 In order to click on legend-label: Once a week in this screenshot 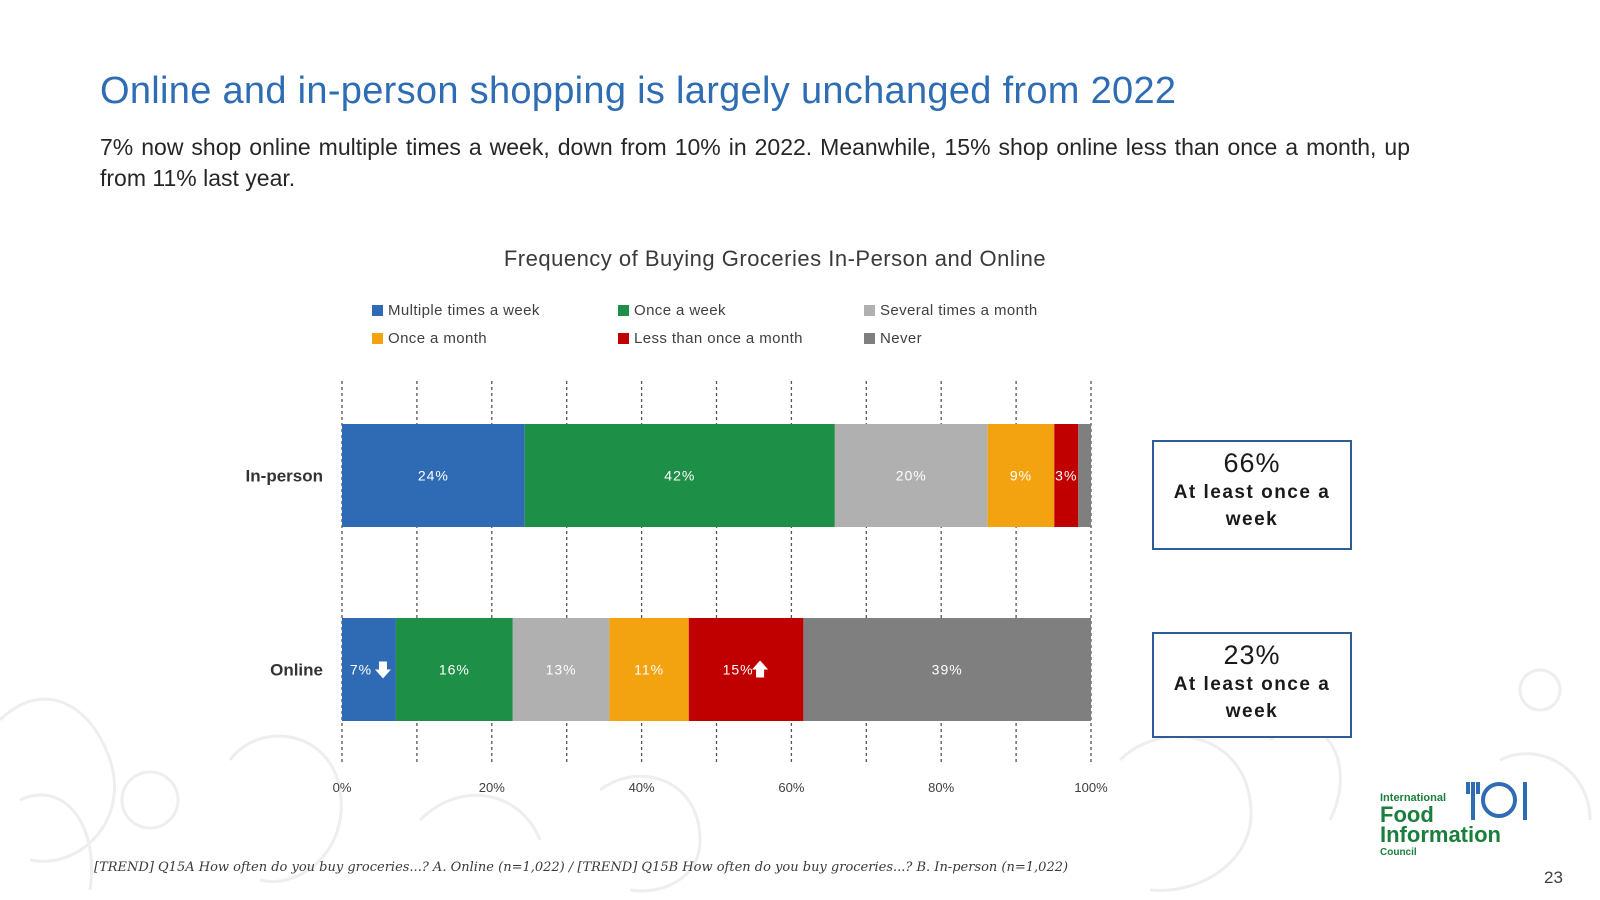, I will do `click(680, 310)`.